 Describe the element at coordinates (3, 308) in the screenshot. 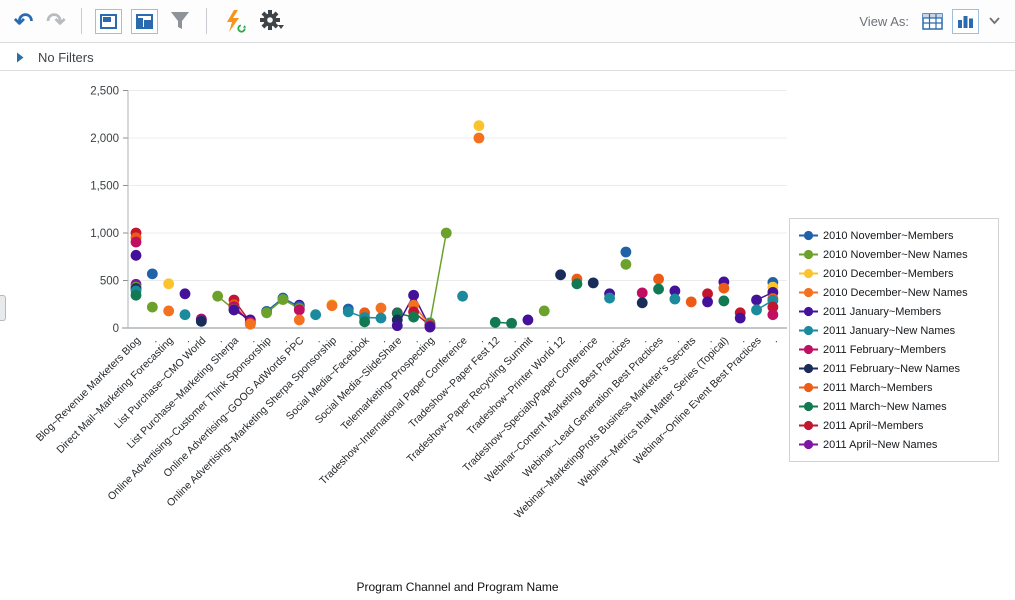

I see `left-panel-handle` at that location.